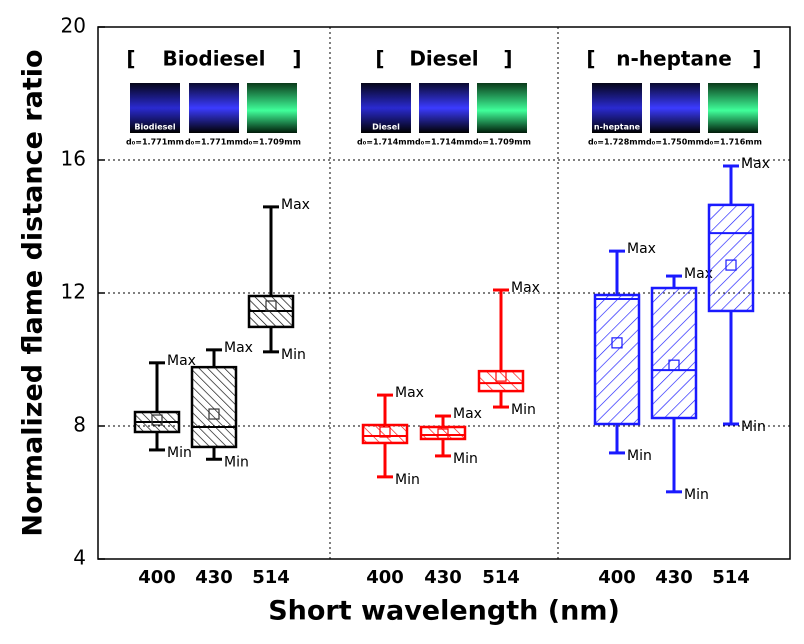 The height and width of the screenshot is (644, 804). Describe the element at coordinates (79, 558) in the screenshot. I see `y-tick-label: 4` at that location.